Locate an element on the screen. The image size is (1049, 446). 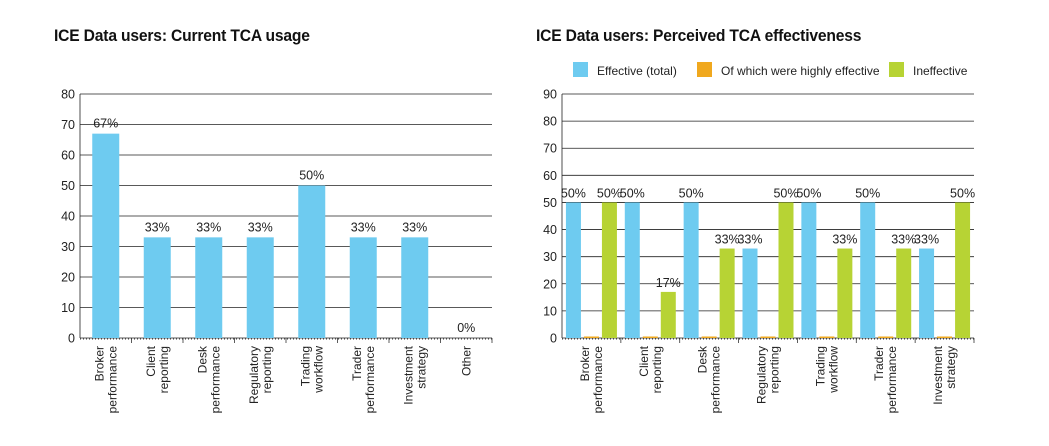
y-tick-label: 90 is located at coordinates (550, 95).